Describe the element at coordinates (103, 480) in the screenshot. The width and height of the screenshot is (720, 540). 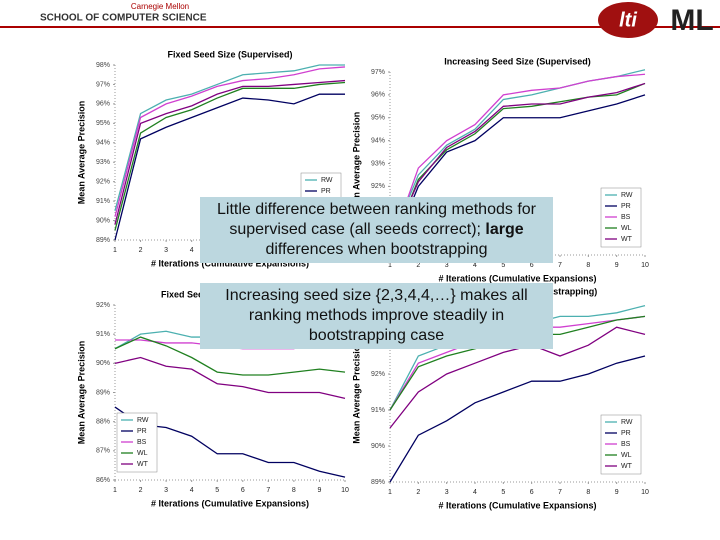
I see `y-tick-label: 86%` at that location.